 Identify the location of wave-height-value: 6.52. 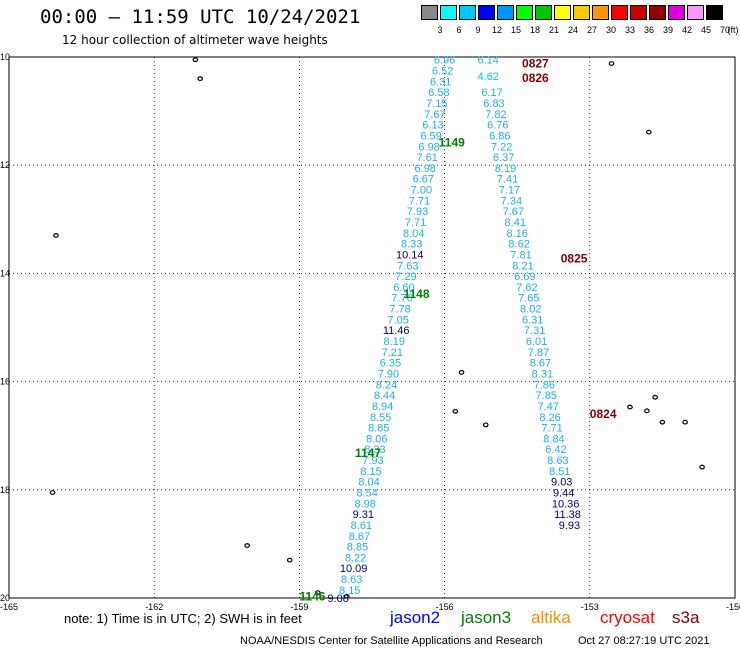
(442, 72).